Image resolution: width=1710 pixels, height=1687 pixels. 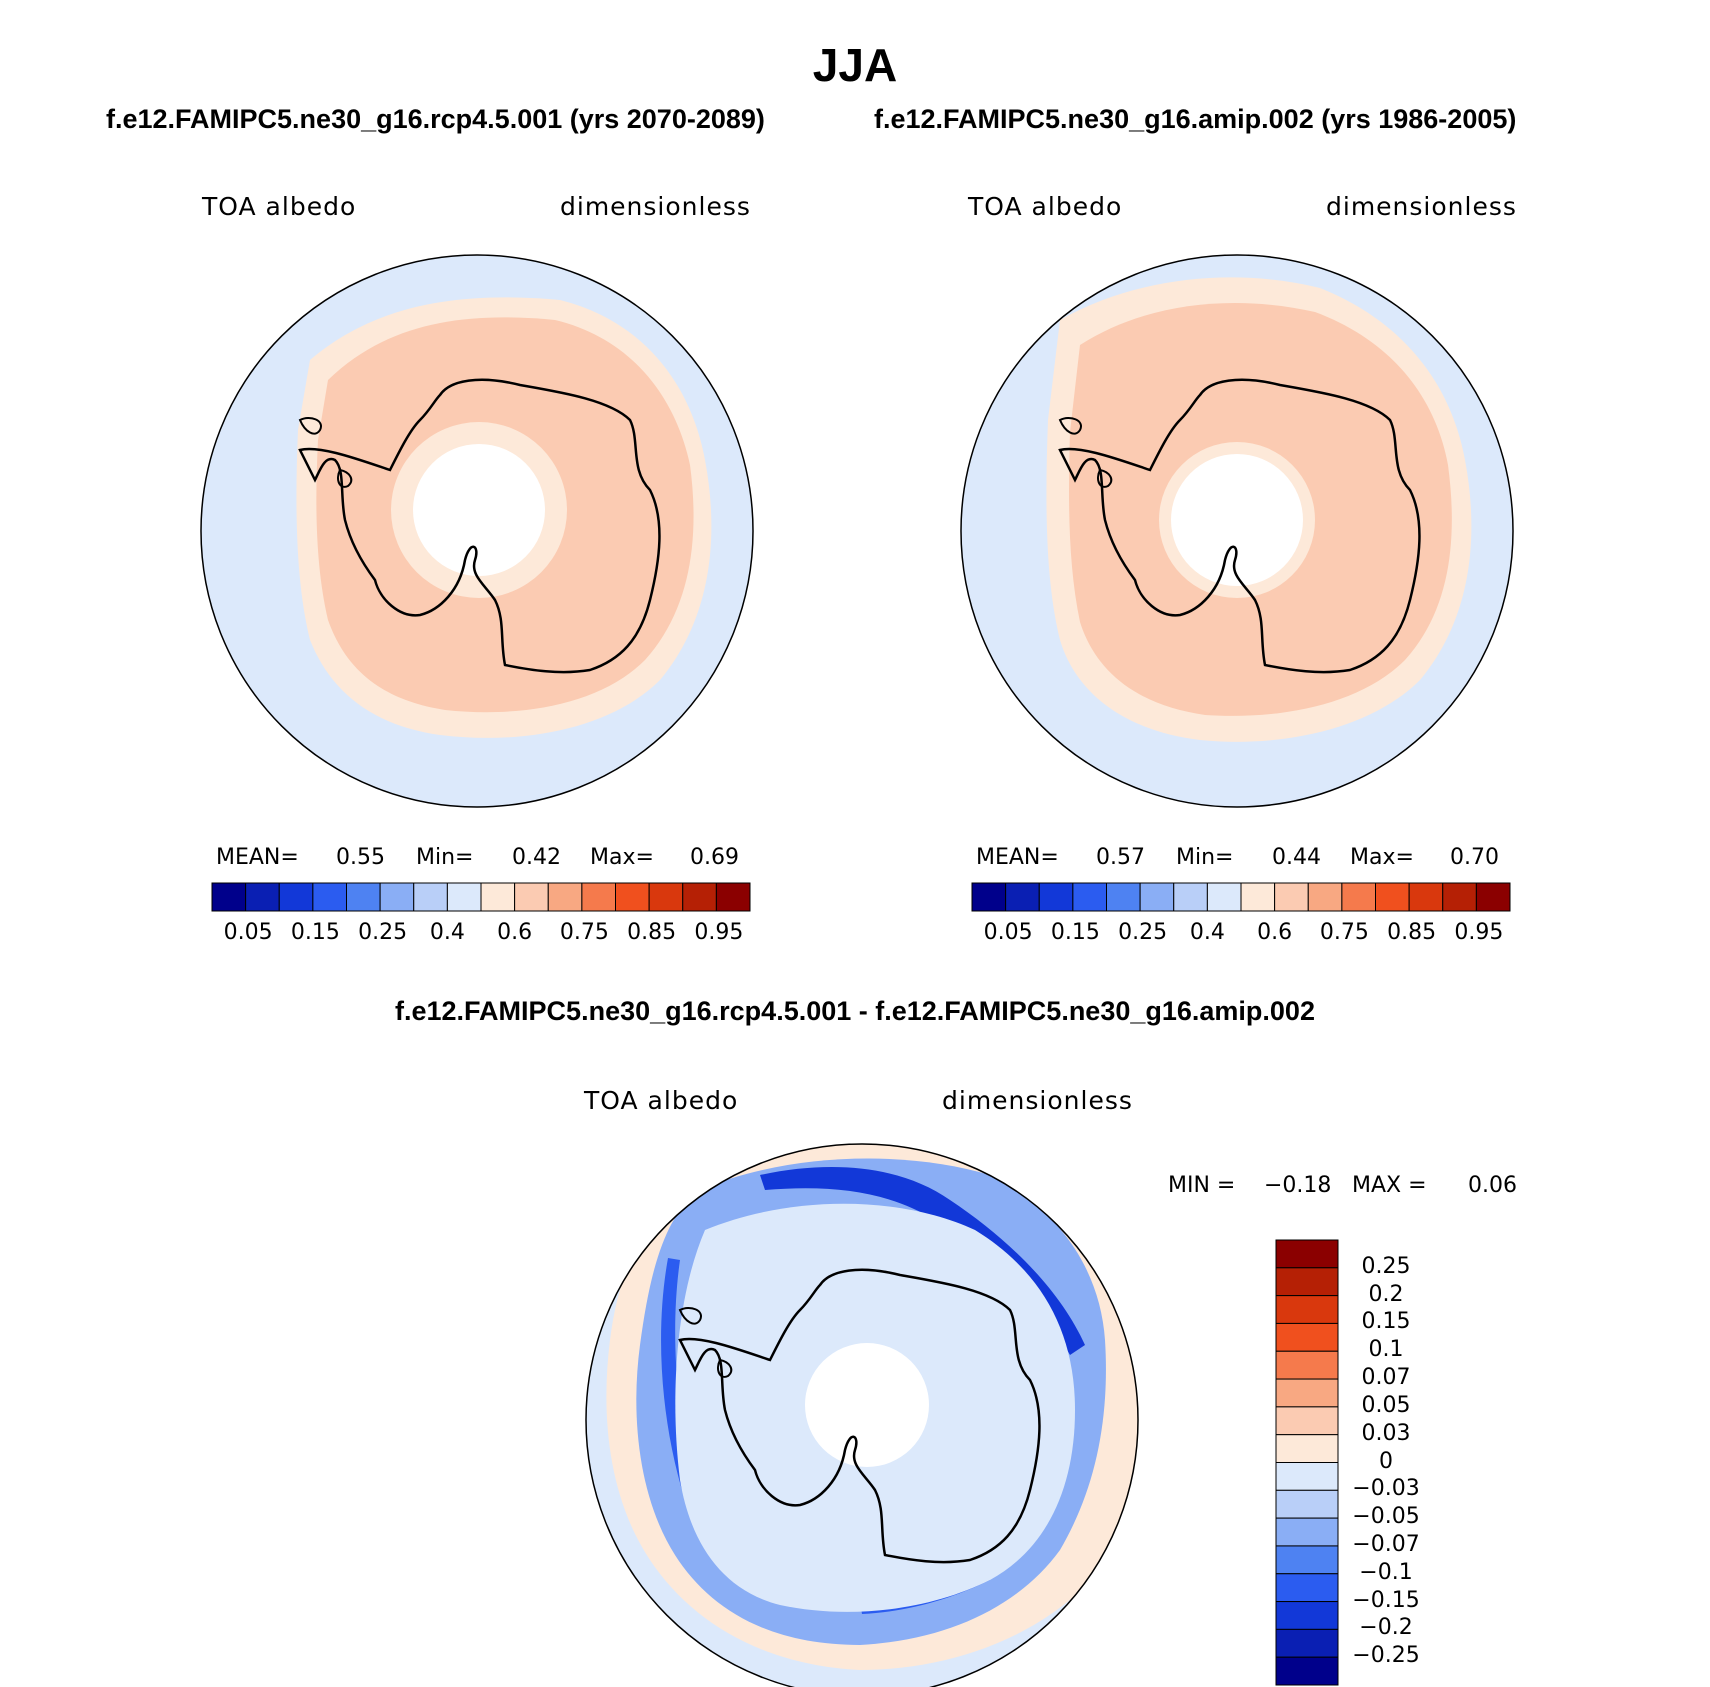 I want to click on colorbar-tick-label: −0.03, so click(x=1386, y=1489).